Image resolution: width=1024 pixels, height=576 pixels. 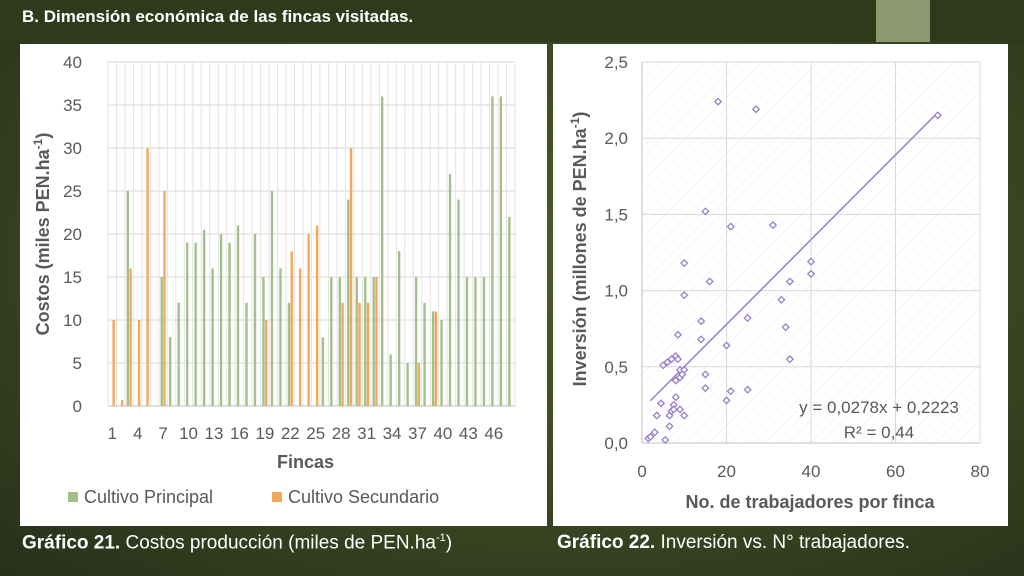 What do you see at coordinates (417, 433) in the screenshot?
I see `x-tick-label: 37` at bounding box center [417, 433].